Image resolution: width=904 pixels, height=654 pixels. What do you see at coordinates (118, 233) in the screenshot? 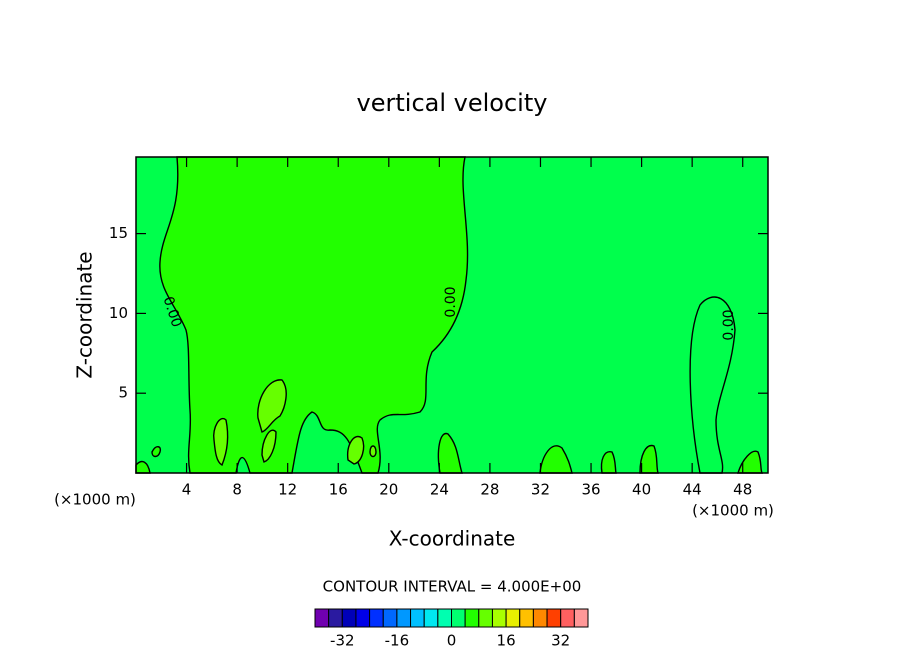
I see `y-tick-label: 15` at bounding box center [118, 233].